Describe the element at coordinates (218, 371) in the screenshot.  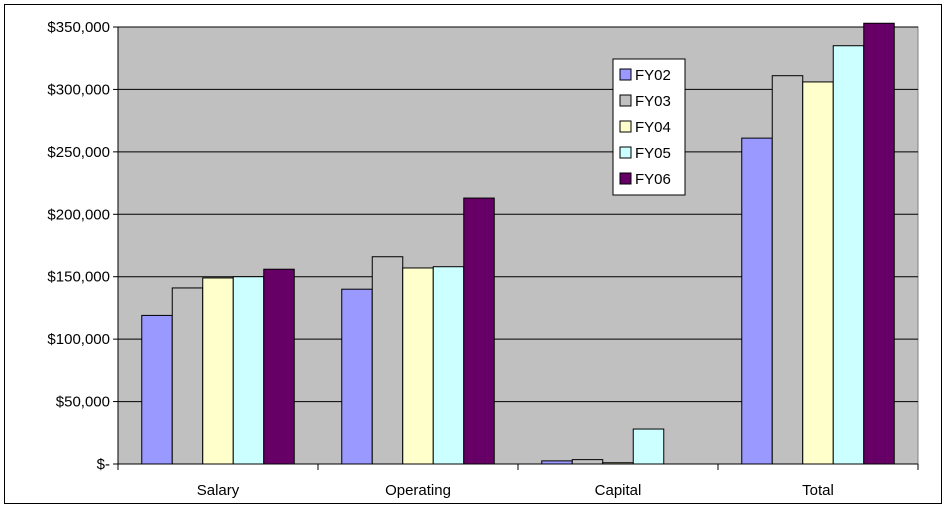
I see `bar-fy04-salary` at that location.